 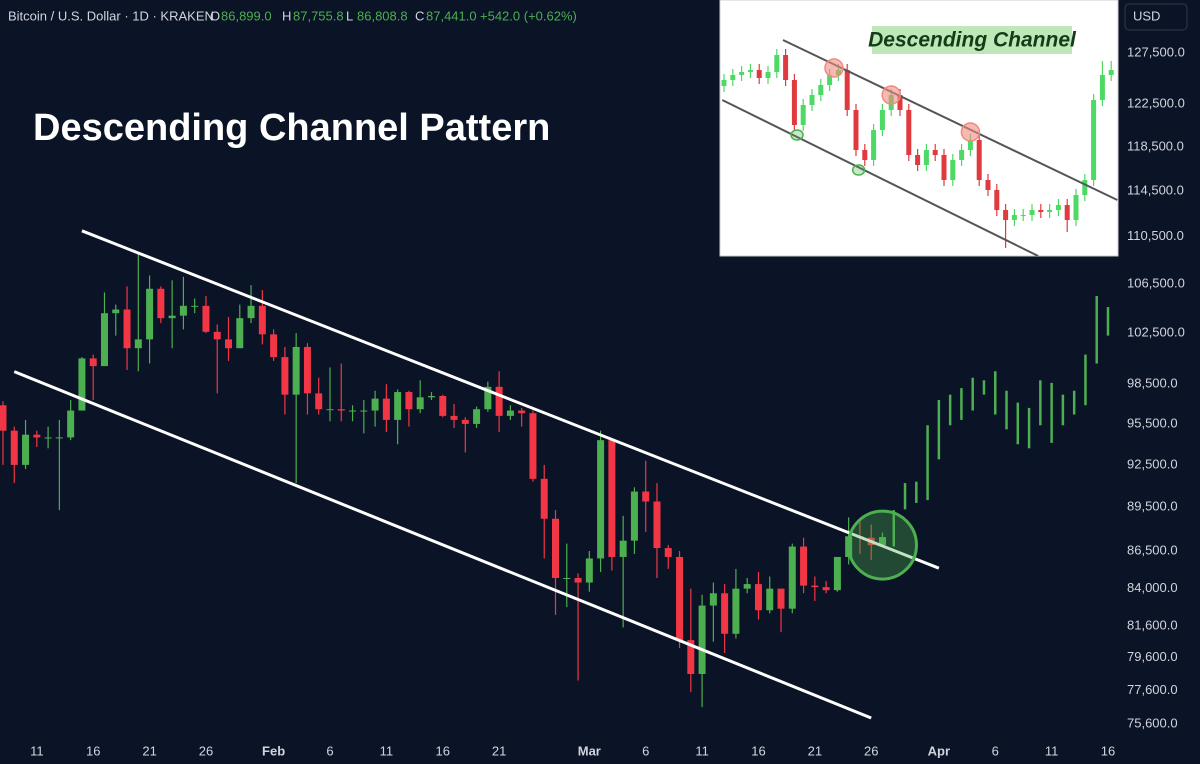 I want to click on y-tick-label: 102,500.0, so click(x=1156, y=332).